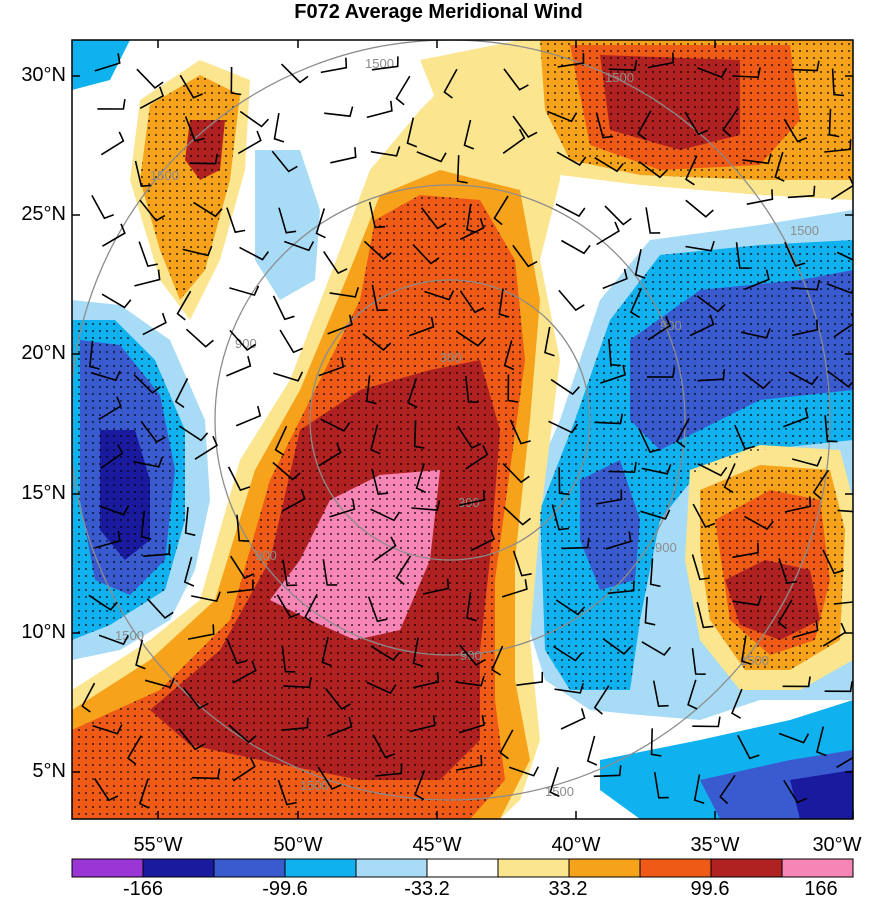 The width and height of the screenshot is (877, 901). What do you see at coordinates (43, 632) in the screenshot?
I see `lat-label-10n: 10°N` at bounding box center [43, 632].